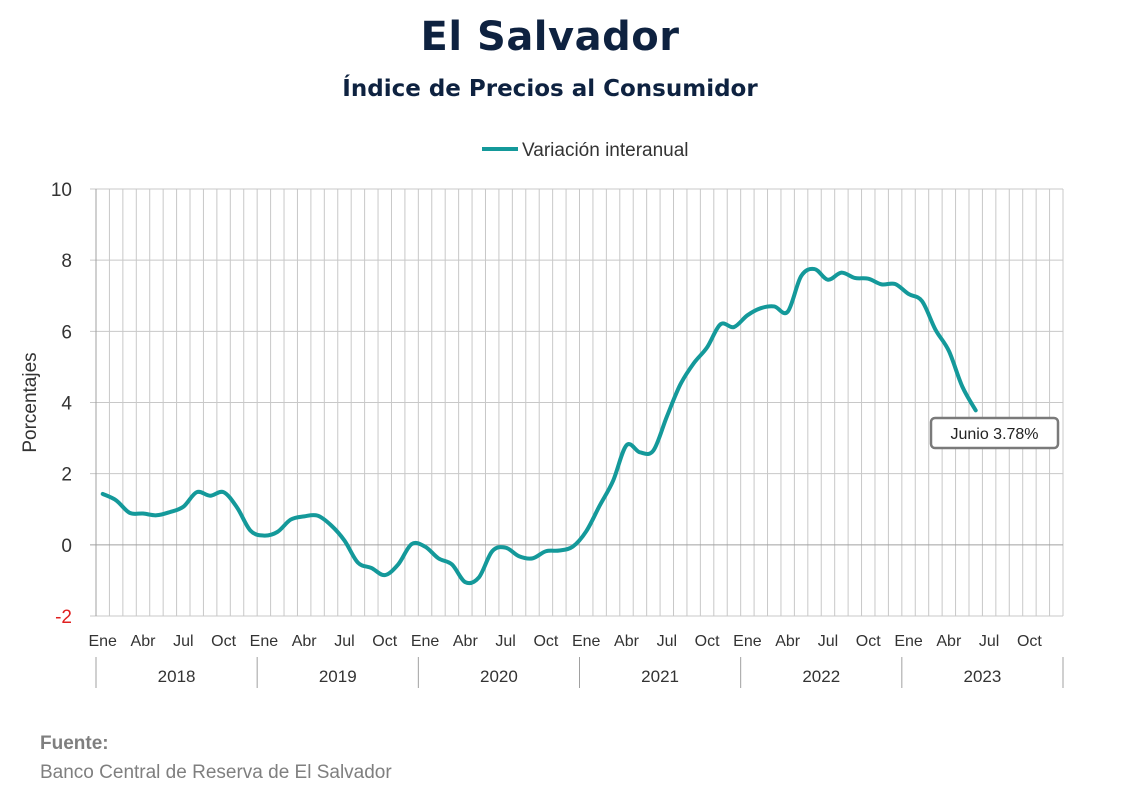 The height and width of the screenshot is (794, 1133). Describe the element at coordinates (550, 37) in the screenshot. I see `chart-title: El Salvador` at that location.